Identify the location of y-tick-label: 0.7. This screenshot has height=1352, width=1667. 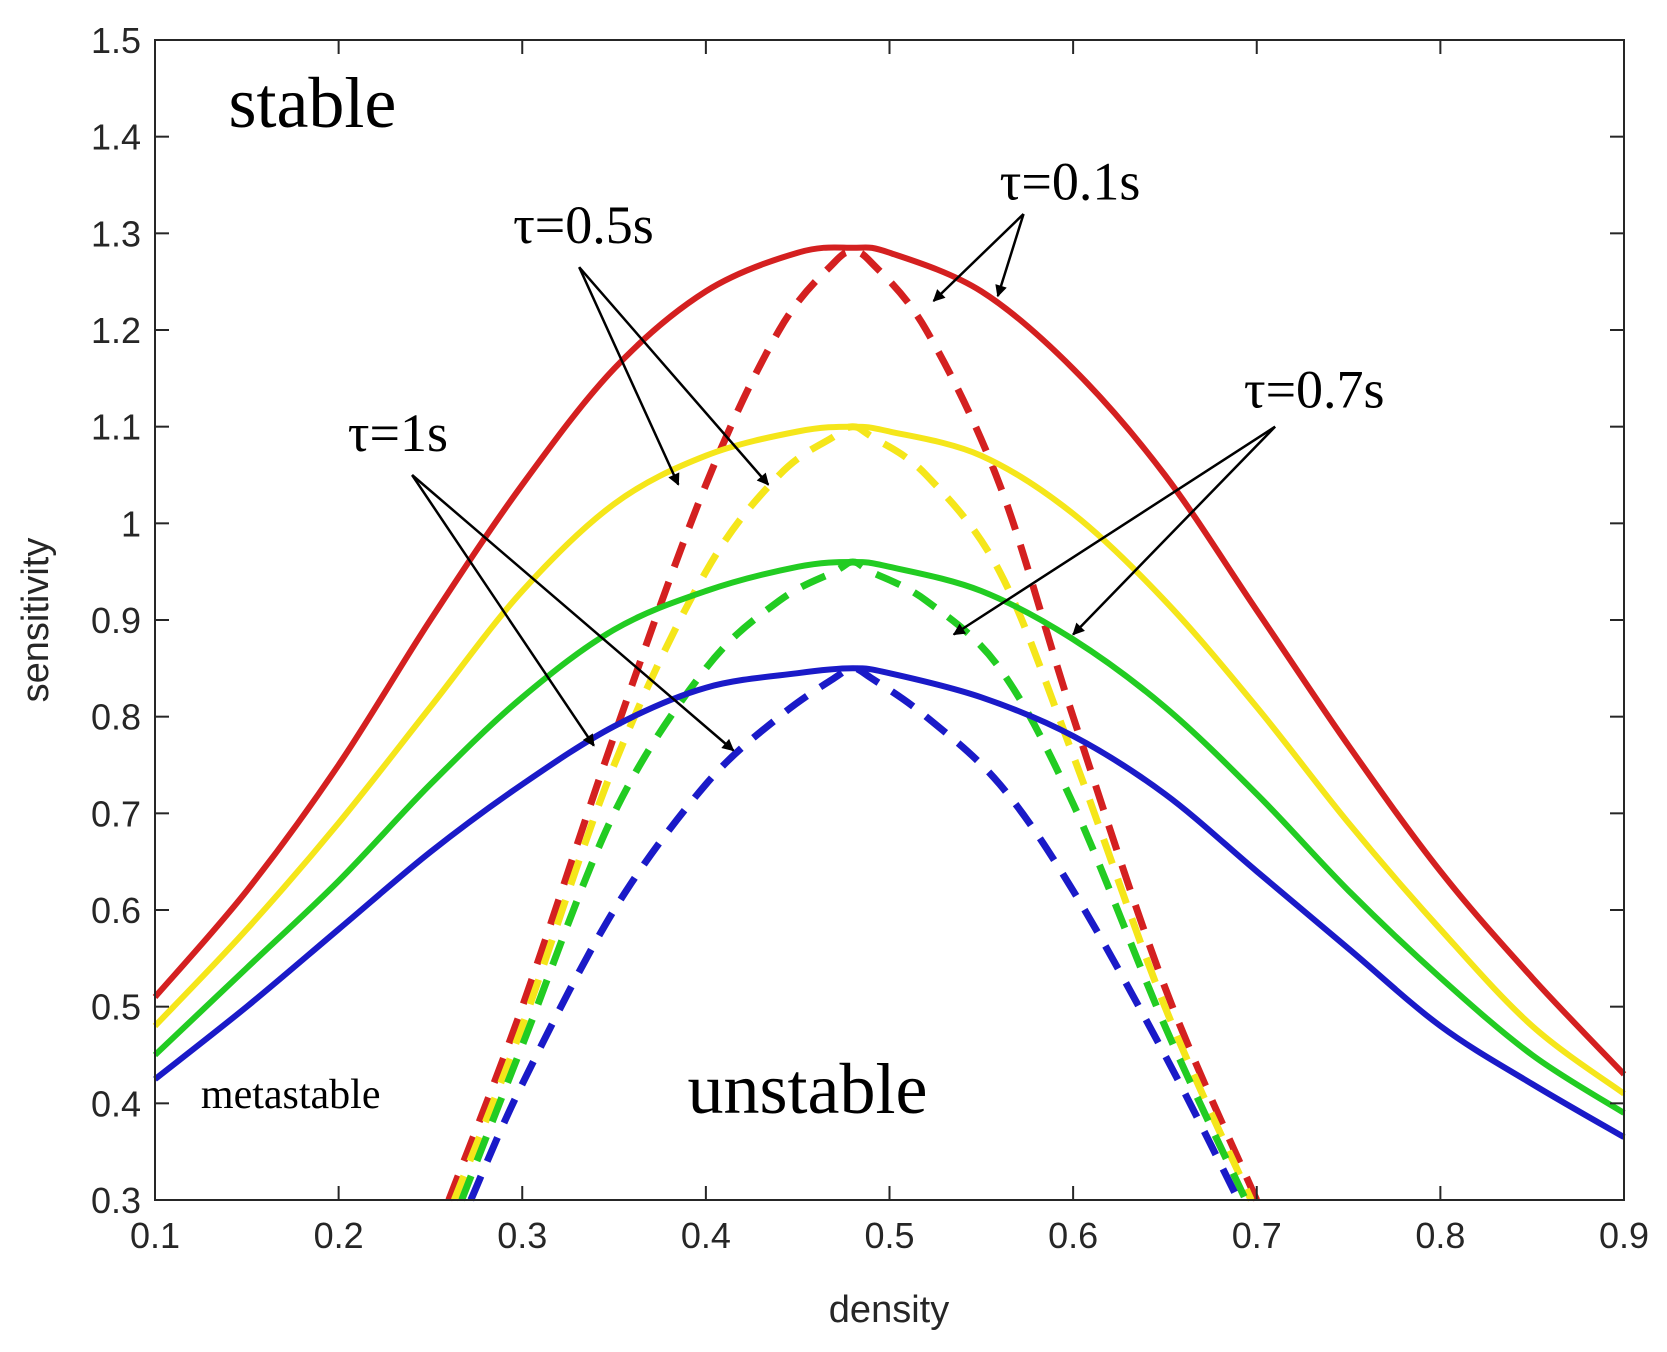
(116, 813).